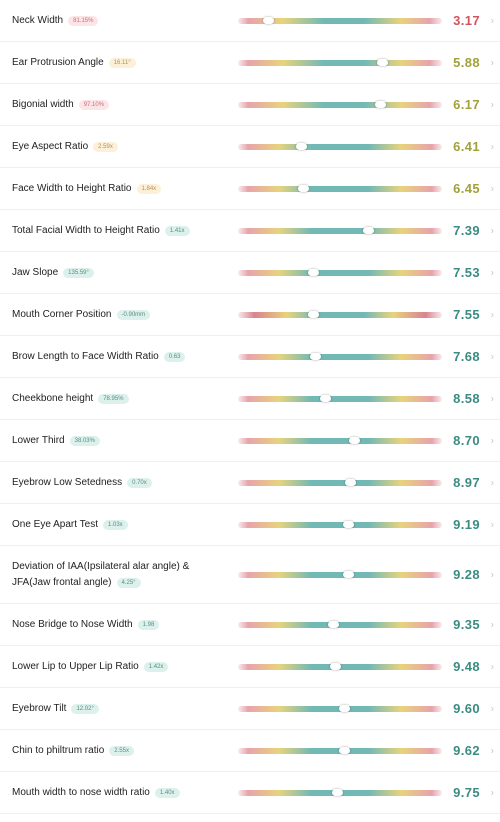  What do you see at coordinates (83, 20) in the screenshot?
I see `metric-value-badge: 81.15%` at bounding box center [83, 20].